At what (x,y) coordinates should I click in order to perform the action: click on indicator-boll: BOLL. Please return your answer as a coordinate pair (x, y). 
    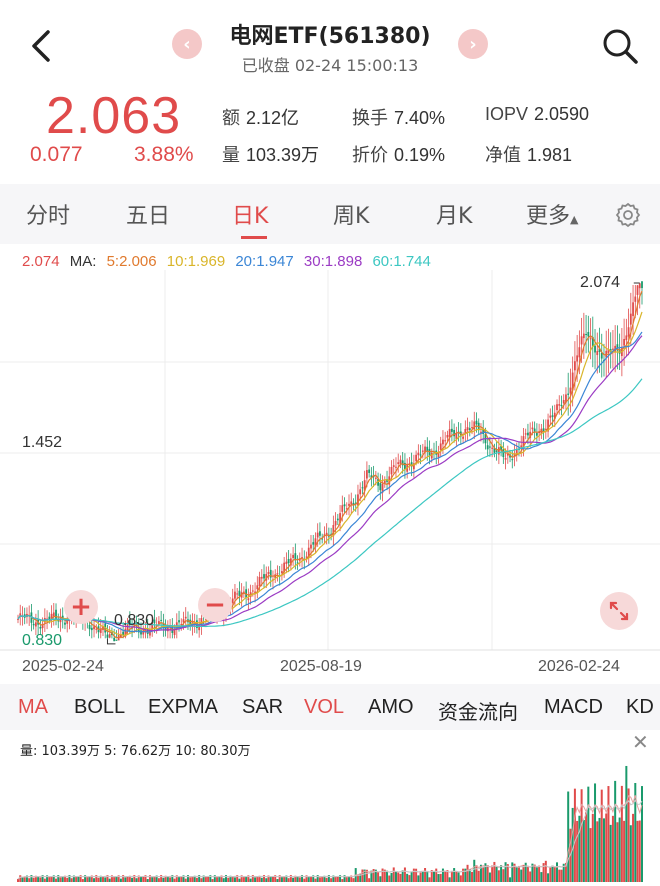
    Looking at the image, I should click on (100, 707).